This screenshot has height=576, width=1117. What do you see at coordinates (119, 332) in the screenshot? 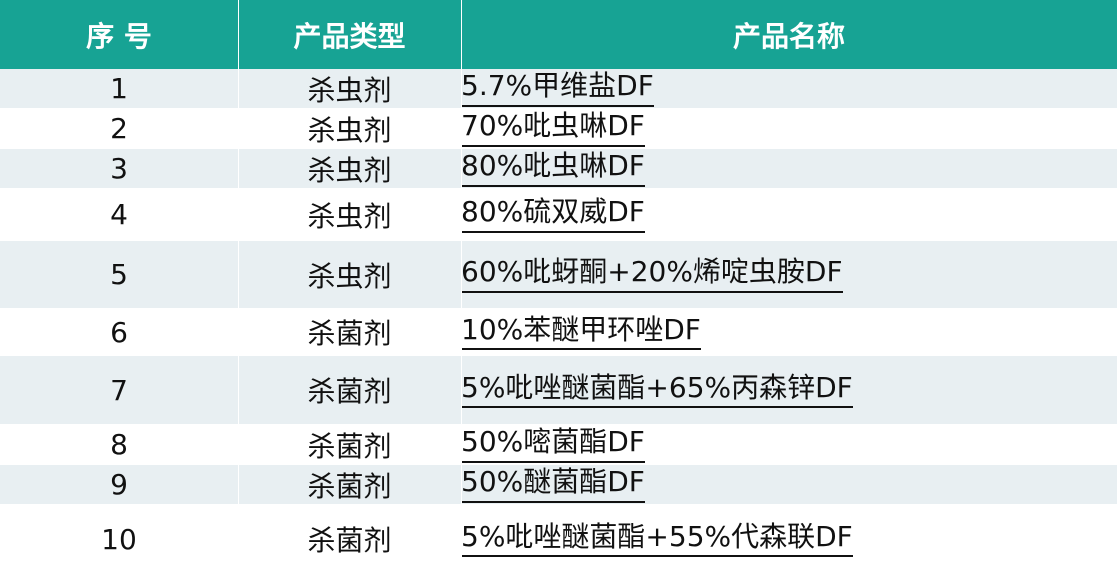
I see `row-index: 6` at bounding box center [119, 332].